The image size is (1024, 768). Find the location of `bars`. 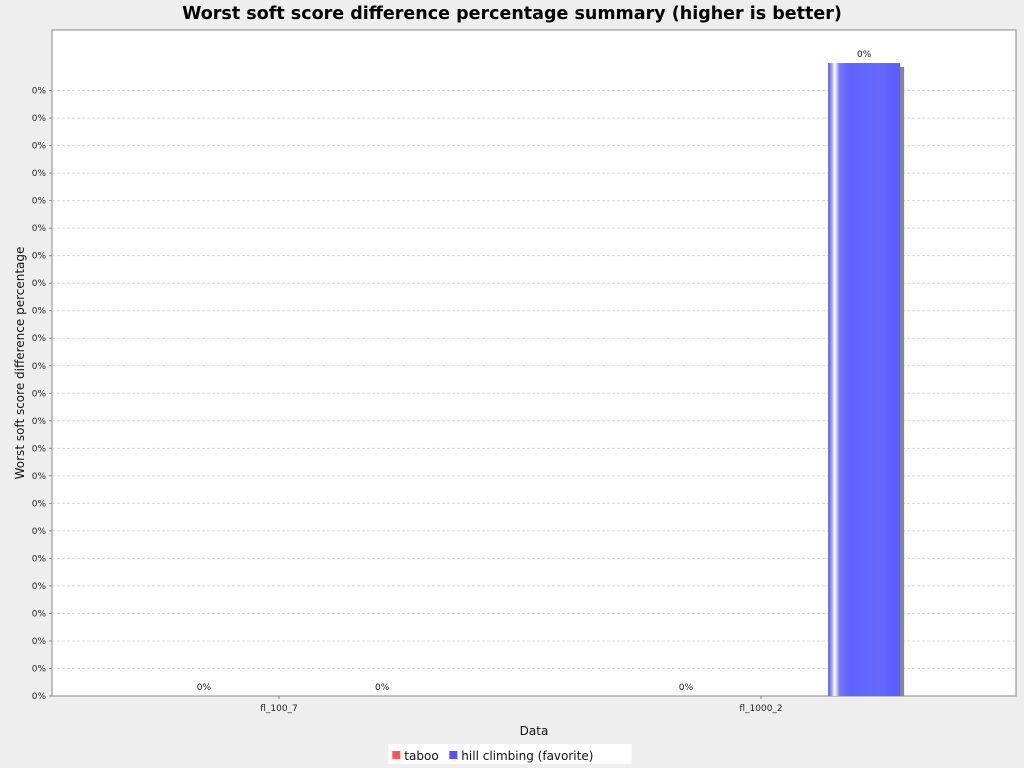

bars is located at coordinates (866, 380).